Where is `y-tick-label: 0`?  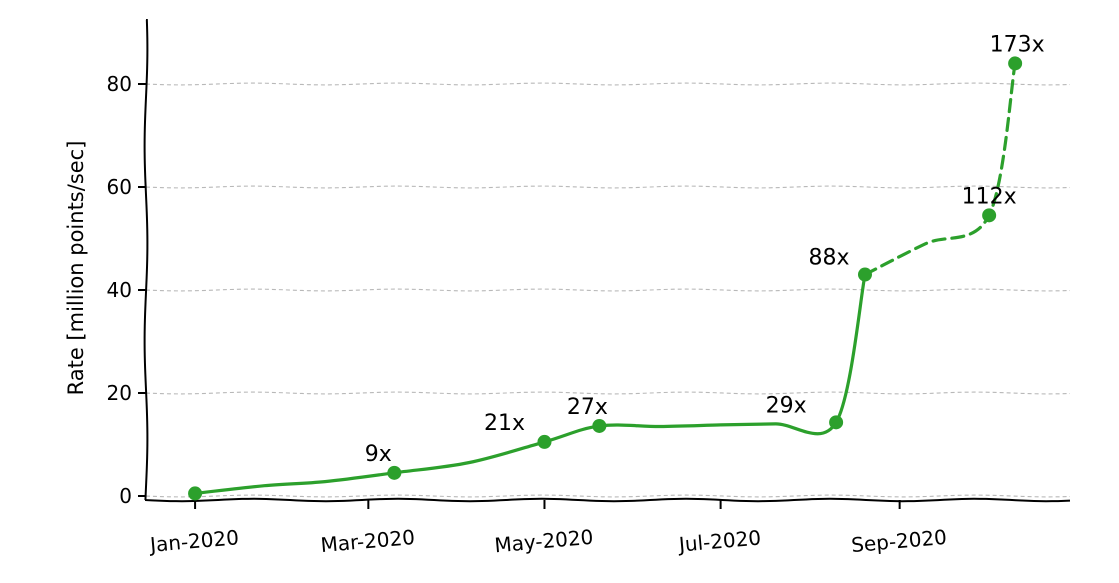 y-tick-label: 0 is located at coordinates (125, 496).